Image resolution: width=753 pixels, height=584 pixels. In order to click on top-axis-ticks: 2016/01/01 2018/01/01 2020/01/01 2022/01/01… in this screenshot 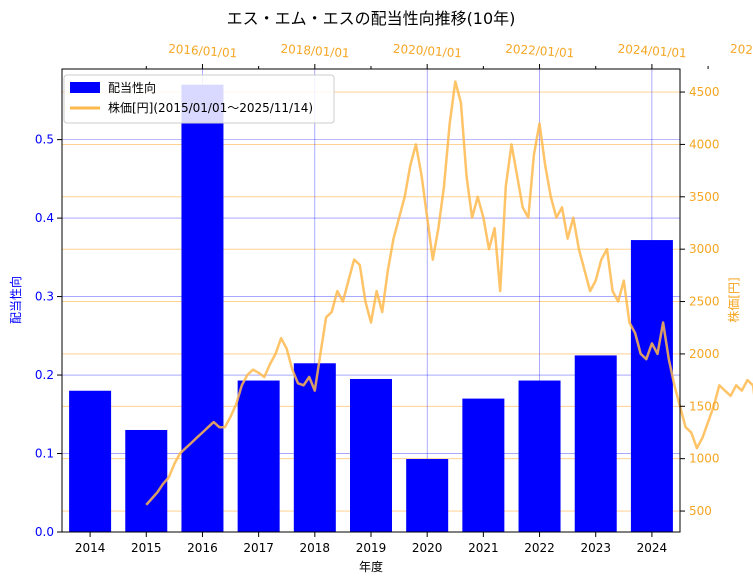, I will do `click(449, 55)`.